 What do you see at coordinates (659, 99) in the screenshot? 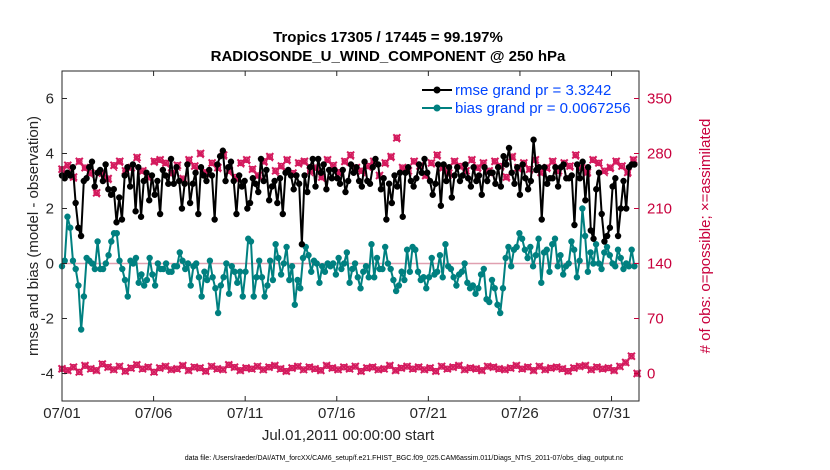
I see `y-right-tick-label: 350` at bounding box center [659, 99].